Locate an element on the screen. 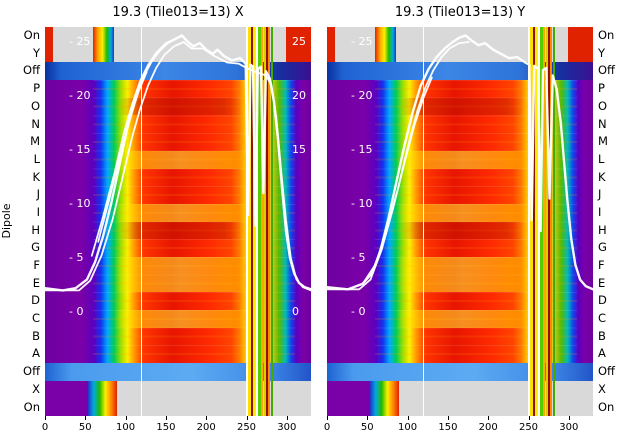  x-tick-label: 250 is located at coordinates (246, 427).